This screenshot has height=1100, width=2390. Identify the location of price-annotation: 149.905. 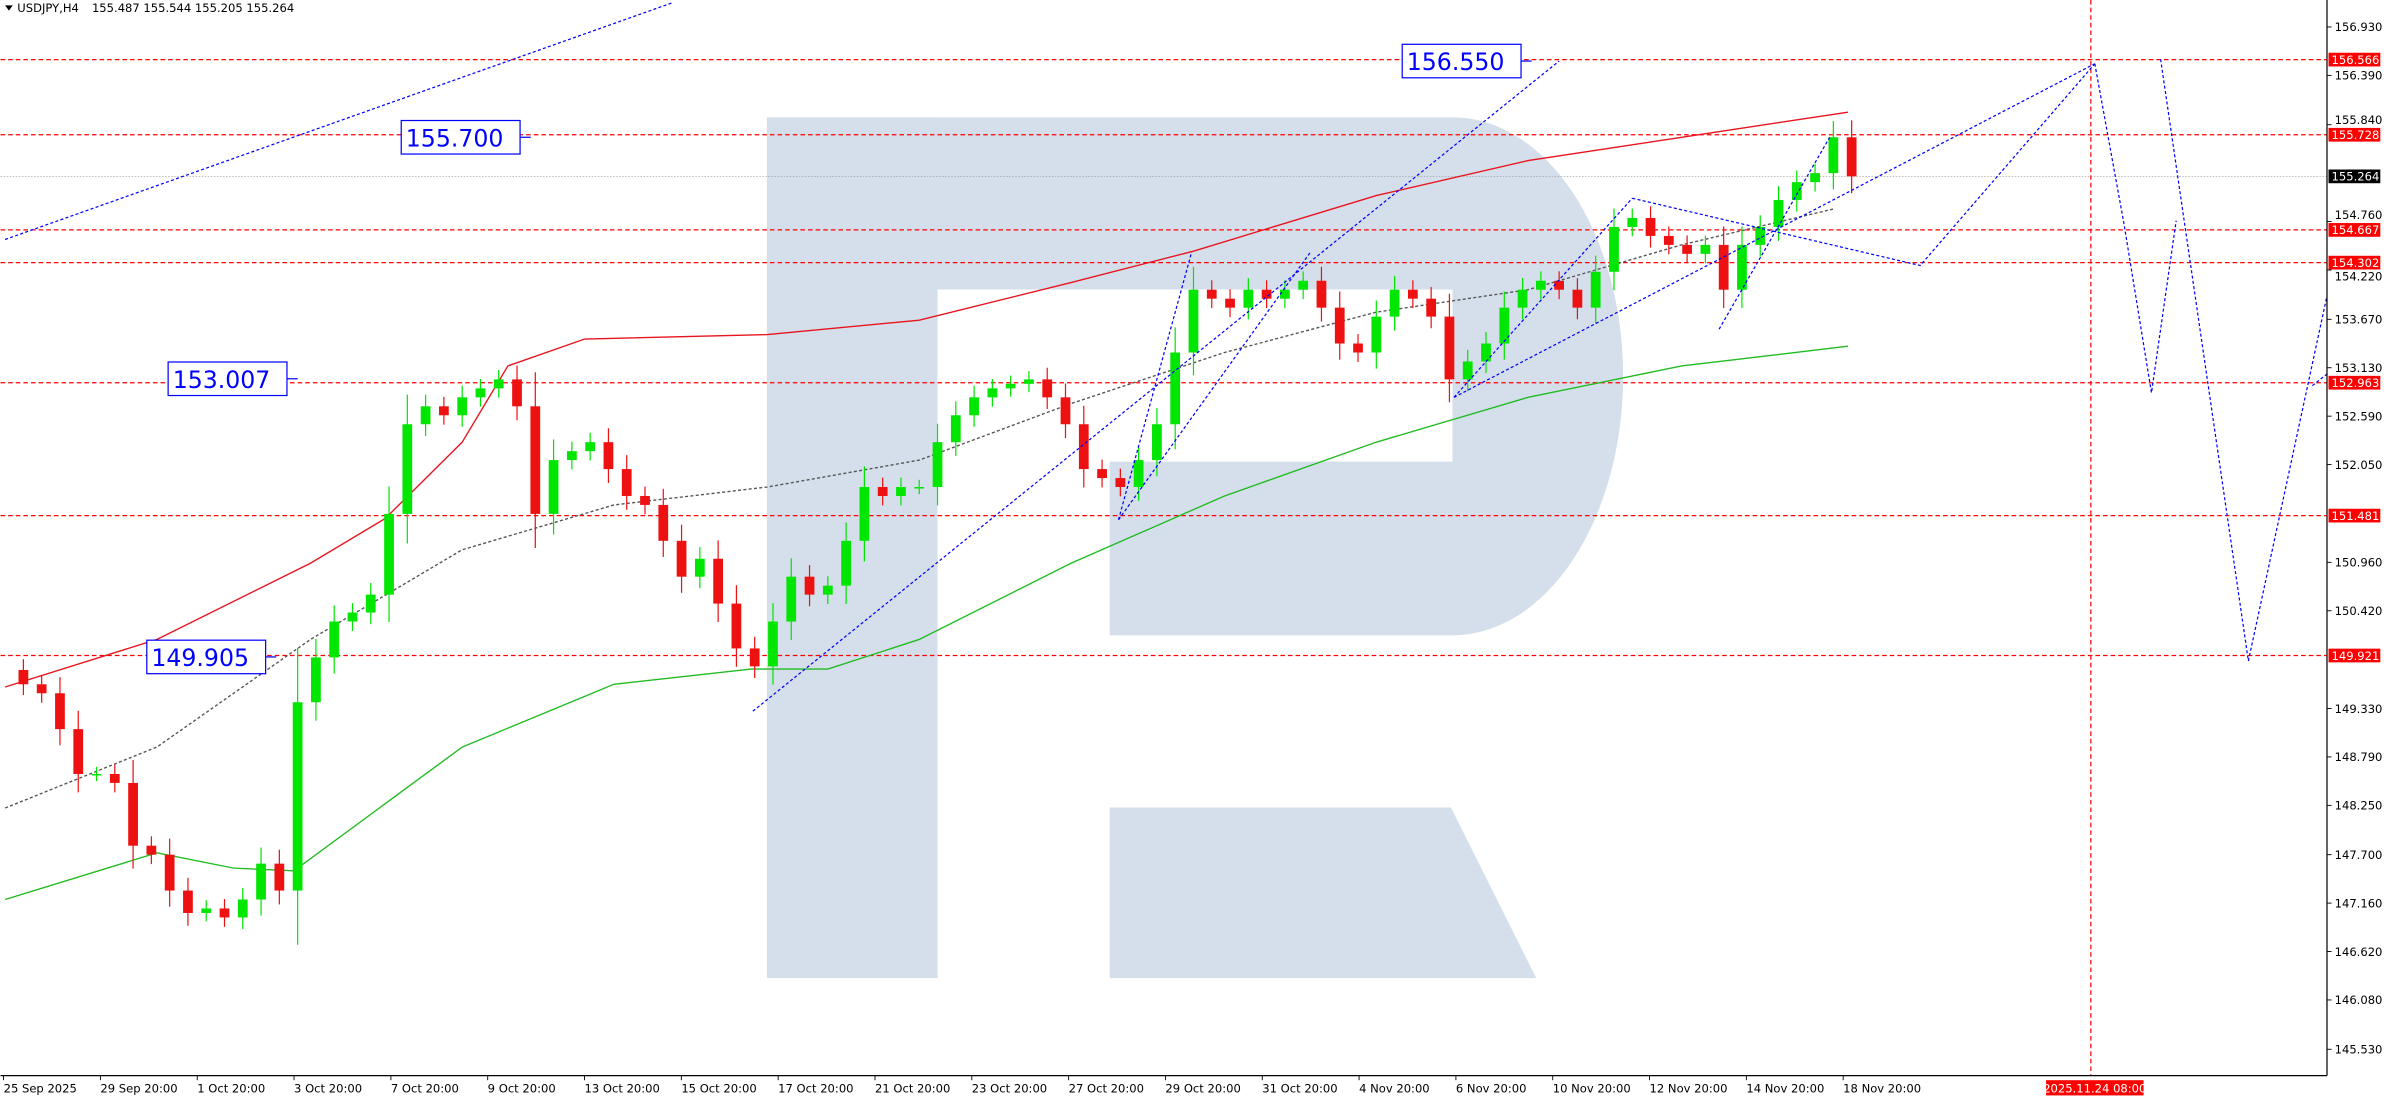
(211, 657).